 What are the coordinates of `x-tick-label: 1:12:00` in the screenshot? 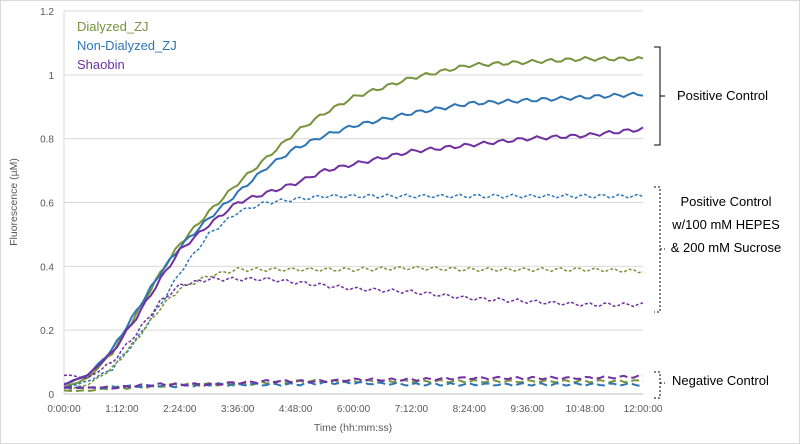 It's located at (122, 409).